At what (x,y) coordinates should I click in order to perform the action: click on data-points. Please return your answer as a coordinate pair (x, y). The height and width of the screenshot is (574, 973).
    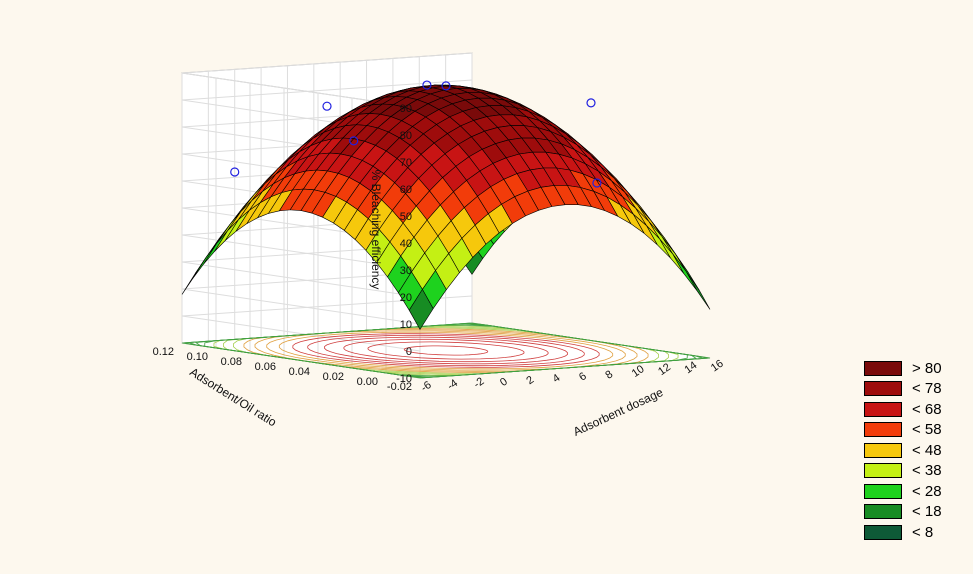
    Looking at the image, I should click on (416, 134).